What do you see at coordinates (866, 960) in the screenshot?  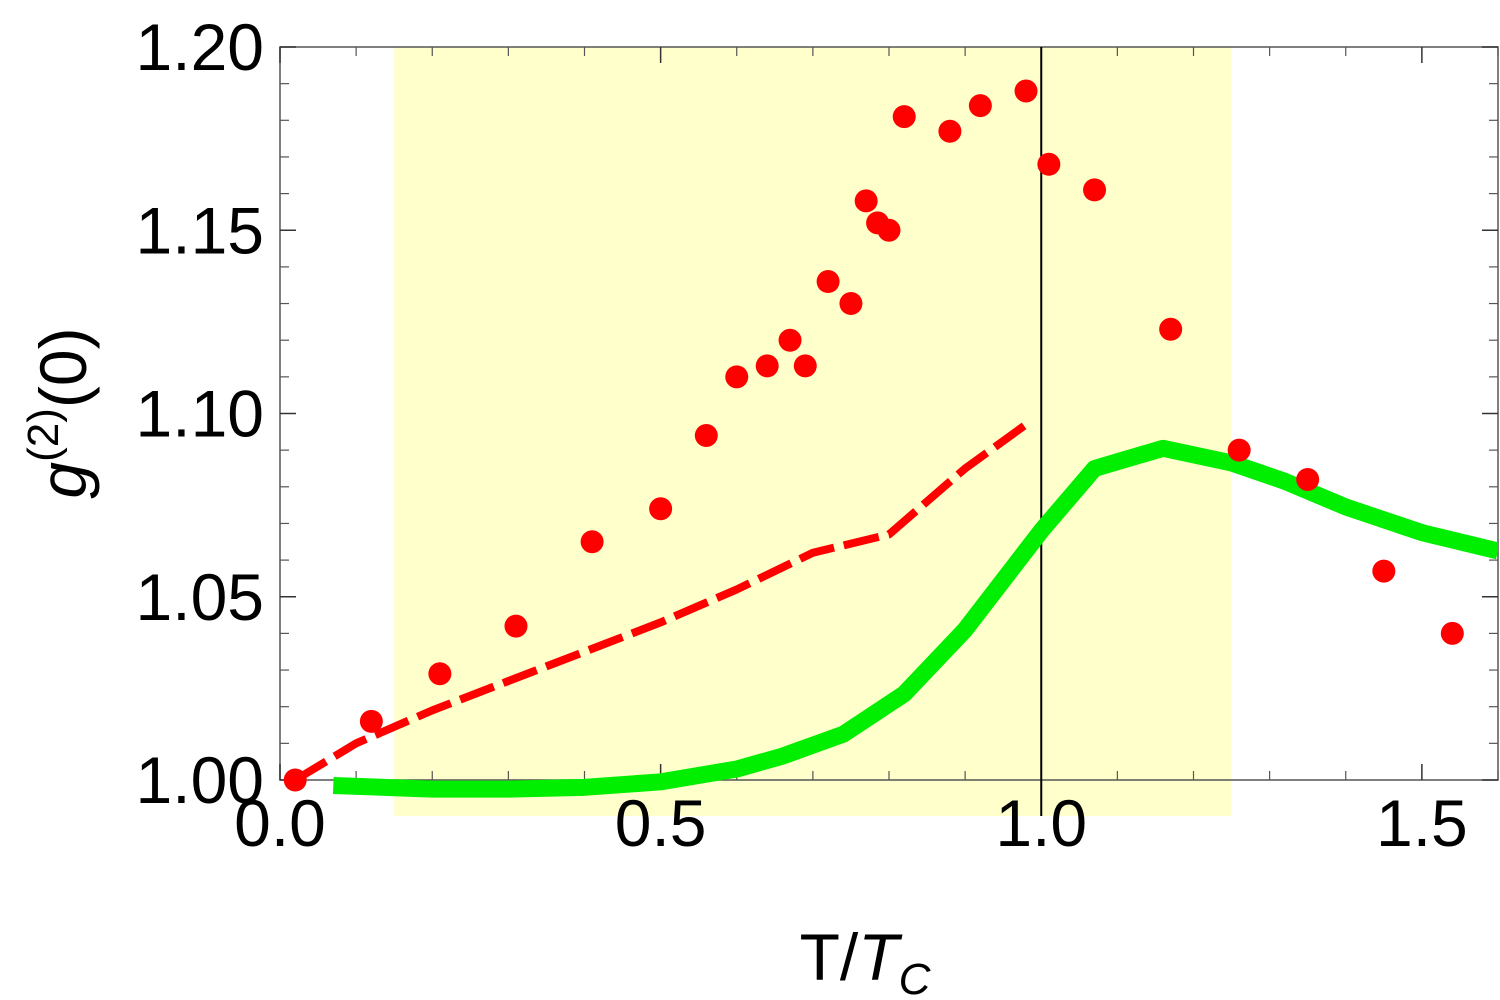 I see `x-axis-label: T/TC` at bounding box center [866, 960].